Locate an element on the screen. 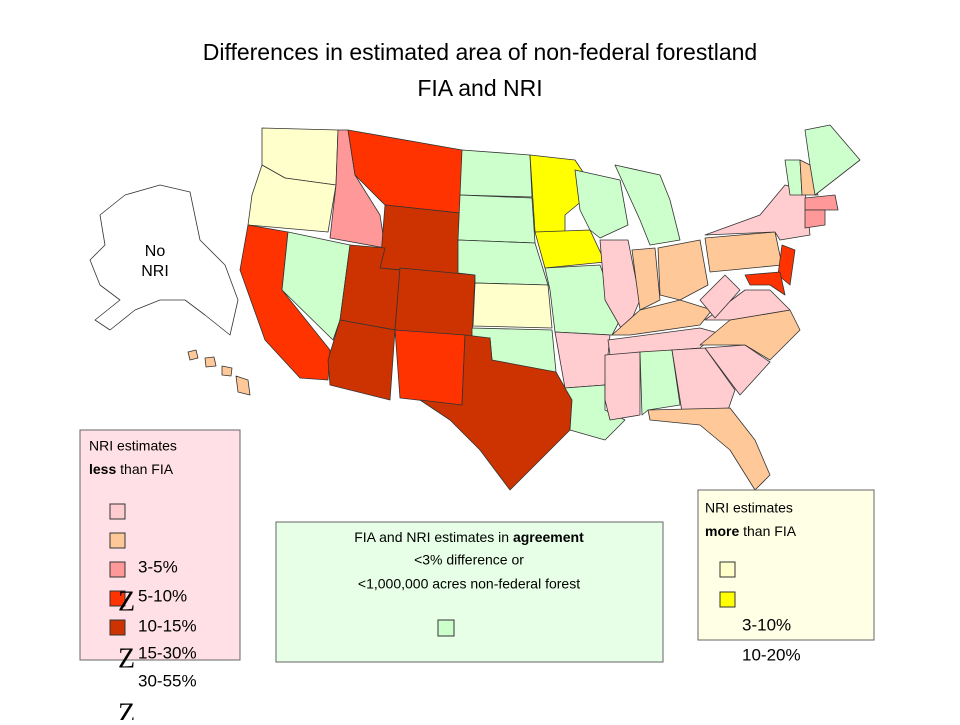 This screenshot has height=725, width=960. alaska-label: NRI is located at coordinates (155, 271).